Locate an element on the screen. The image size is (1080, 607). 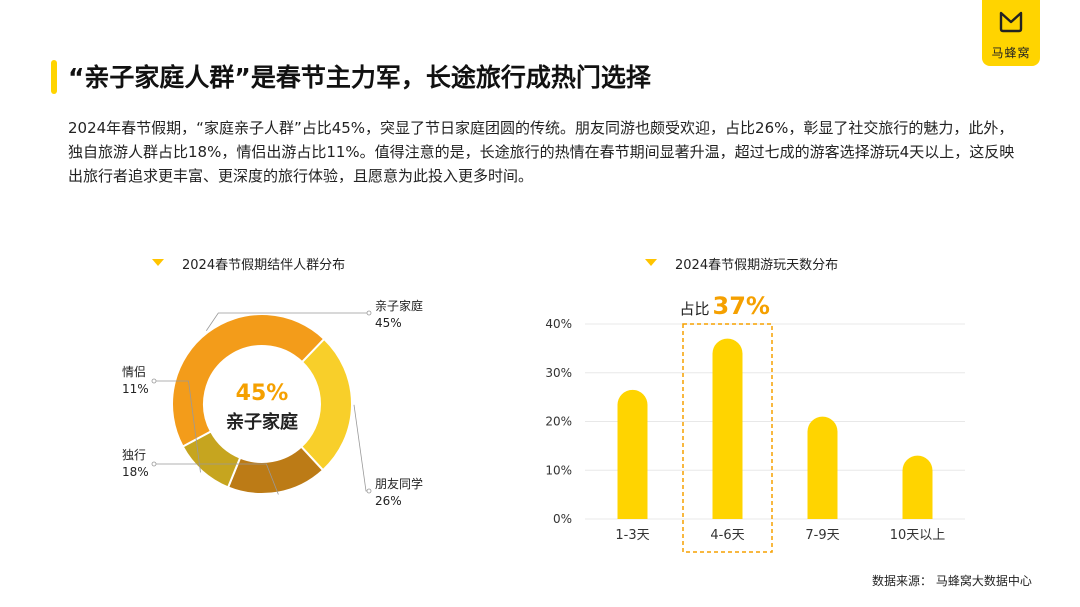
page-title: “亲子家庭人群”是春节主力军，长途旅行成热门选择 is located at coordinates (359, 77).